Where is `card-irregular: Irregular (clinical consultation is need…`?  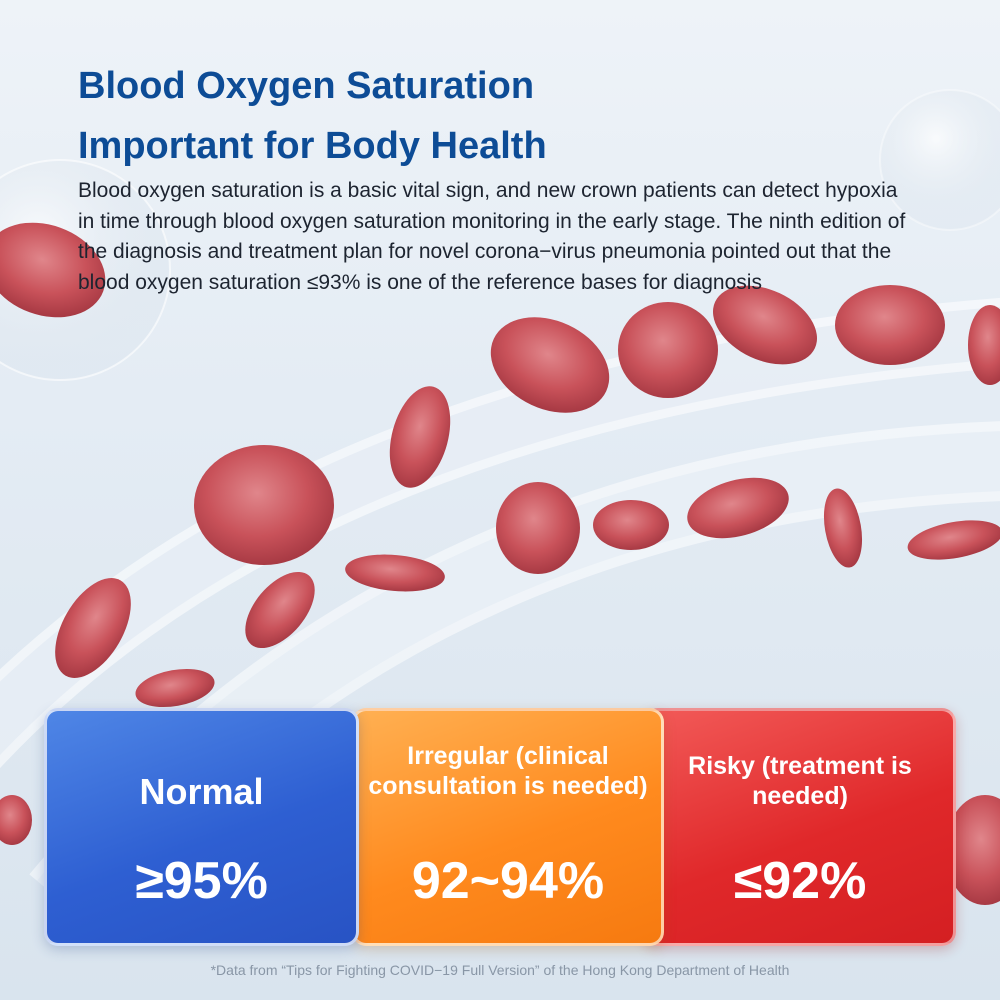
card-irregular: Irregular (clinical consultation is need… is located at coordinates (508, 827).